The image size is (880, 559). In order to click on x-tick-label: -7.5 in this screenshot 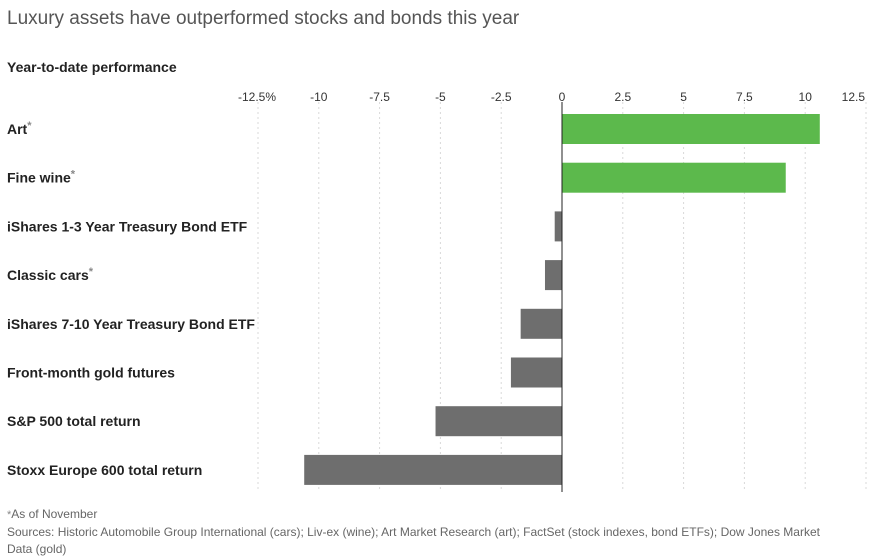, I will do `click(379, 97)`.